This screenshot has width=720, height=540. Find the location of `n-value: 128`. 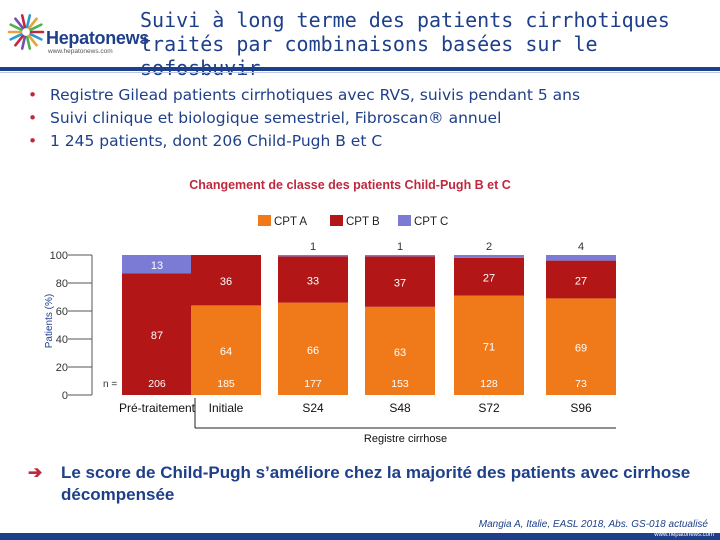

n-value: 128 is located at coordinates (489, 384).